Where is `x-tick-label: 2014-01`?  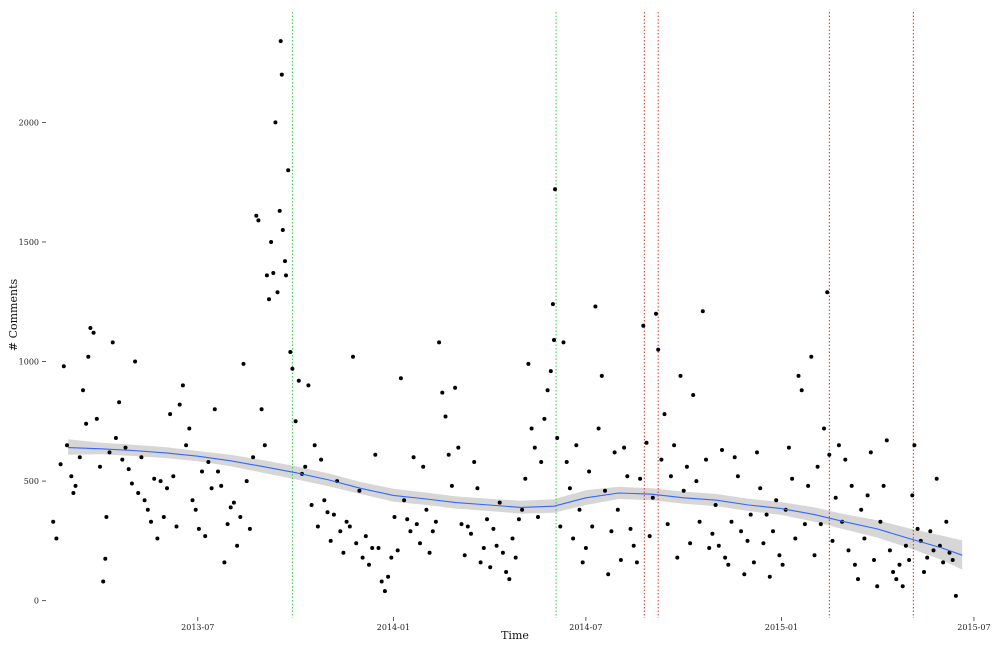 x-tick-label: 2014-01 is located at coordinates (393, 627).